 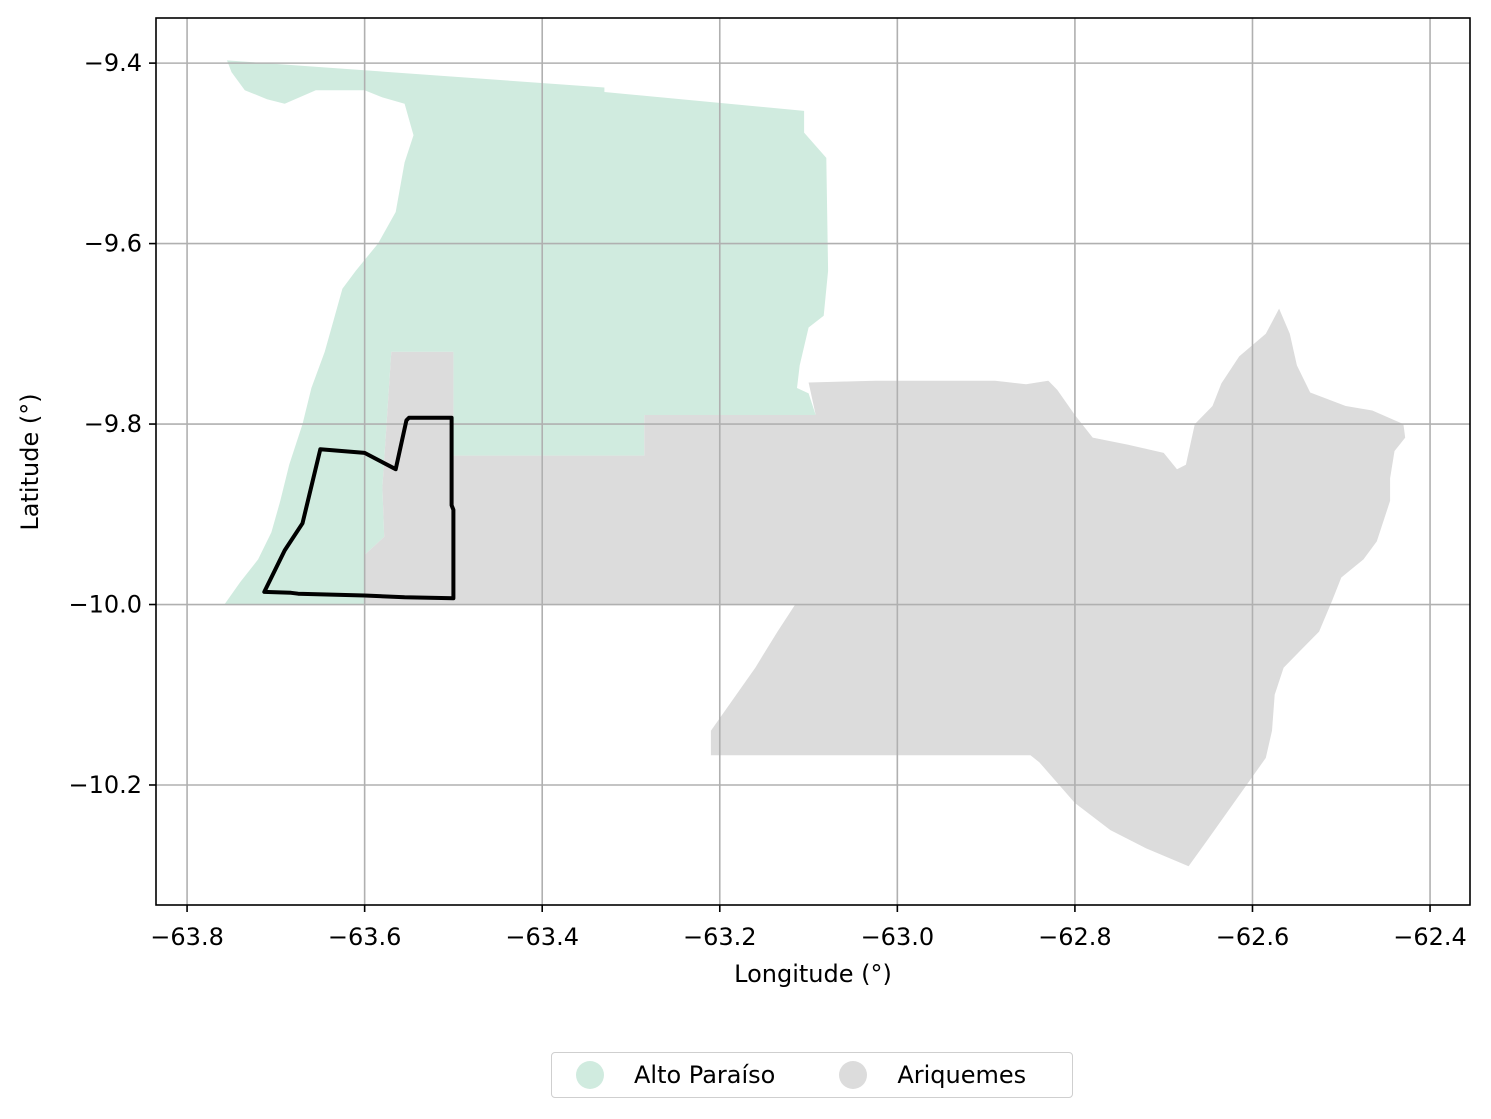 I want to click on legend-item-alto-paraiso: Alto Paraíso, so click(x=675, y=1075).